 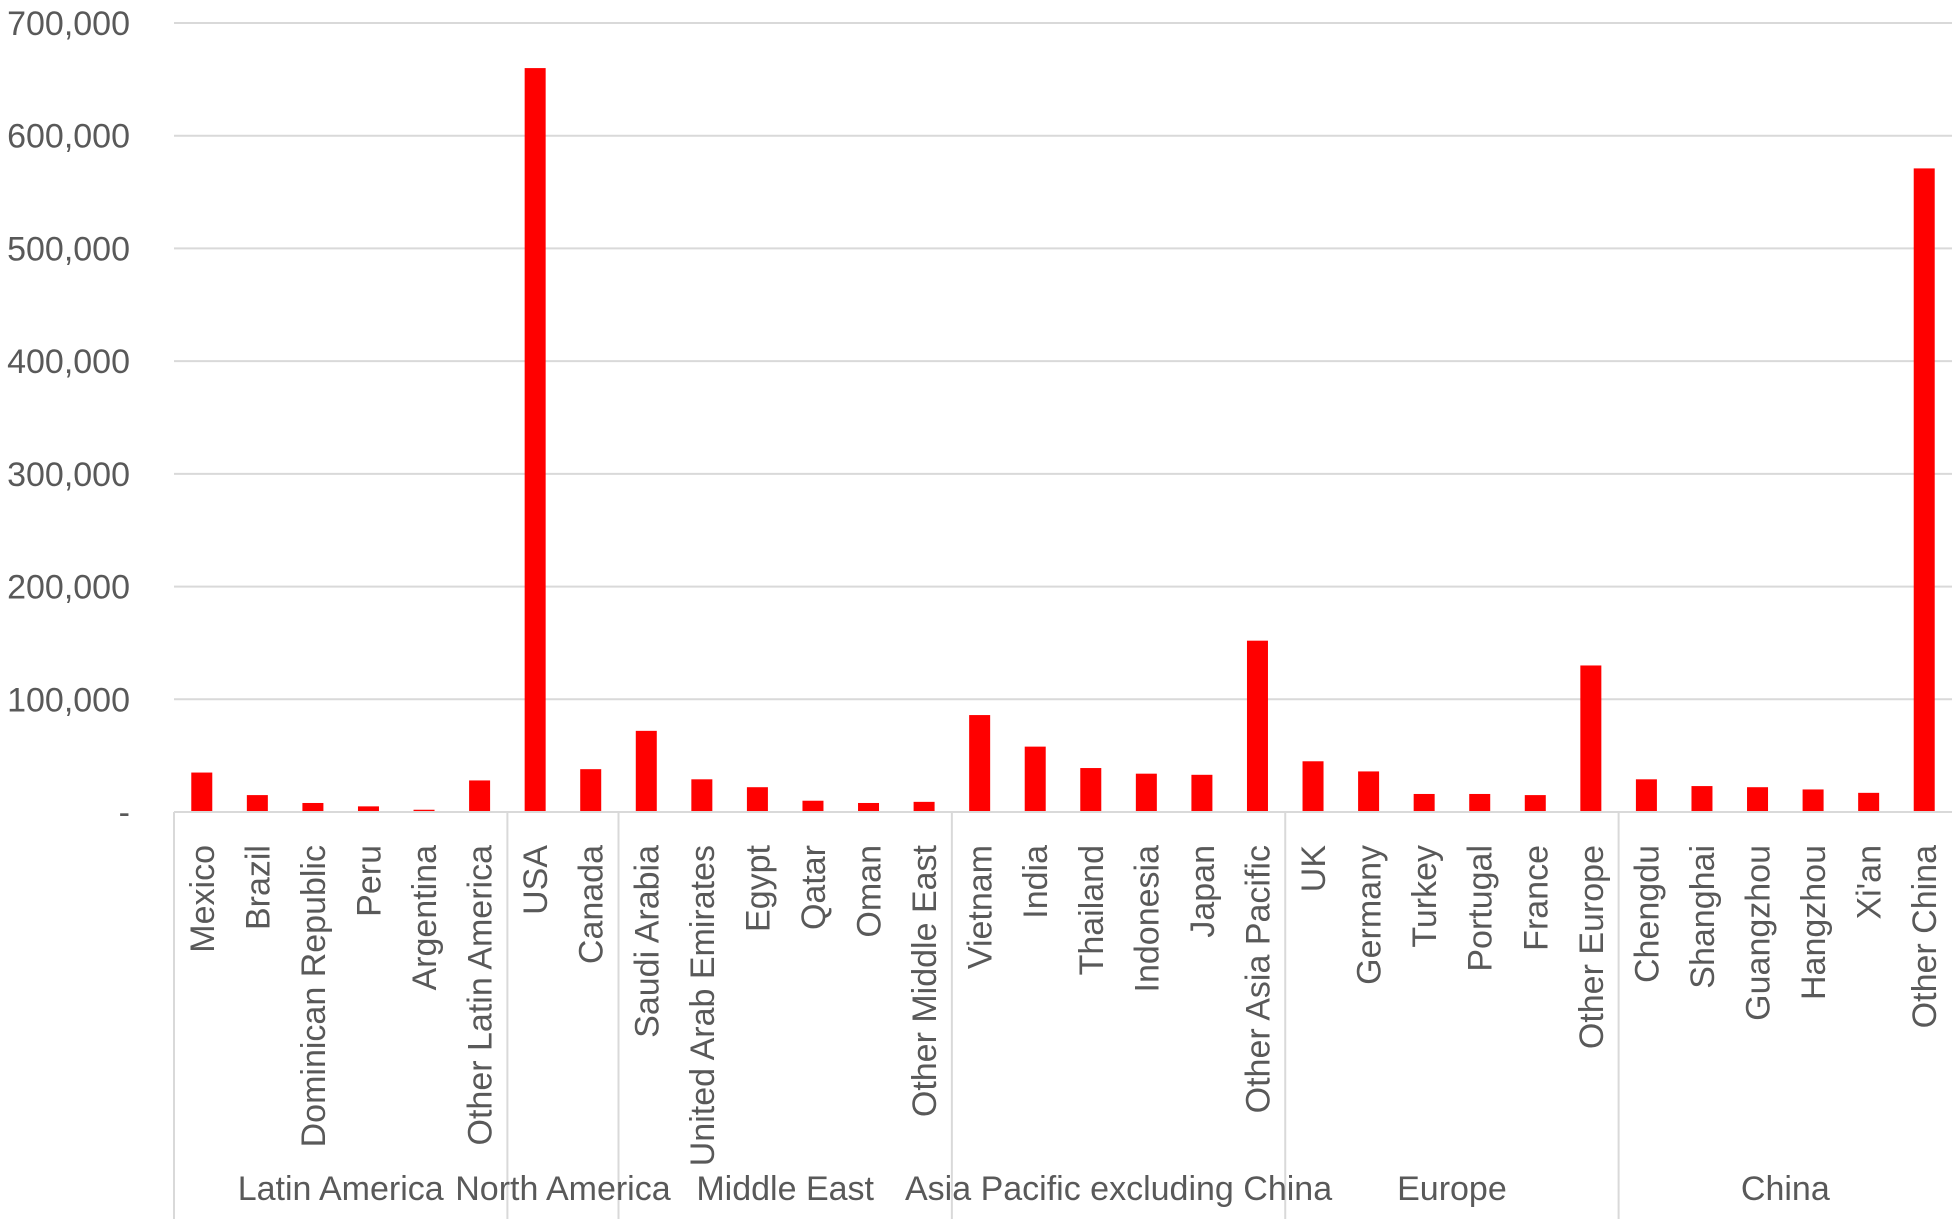 I want to click on category-label: Vietnam, so click(x=981, y=907).